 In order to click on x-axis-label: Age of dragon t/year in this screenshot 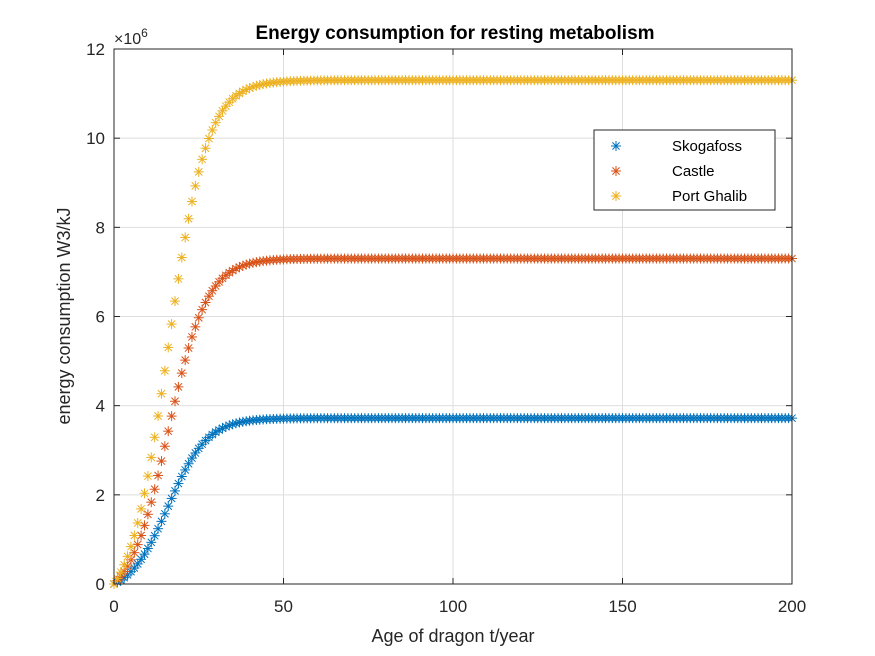, I will do `click(452, 636)`.